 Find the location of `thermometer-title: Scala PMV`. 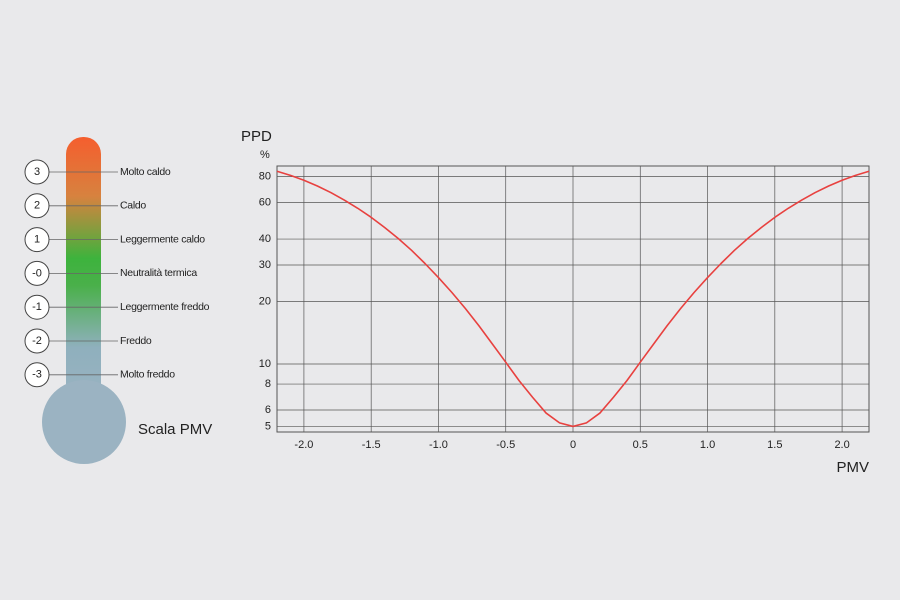

thermometer-title: Scala PMV is located at coordinates (175, 429).